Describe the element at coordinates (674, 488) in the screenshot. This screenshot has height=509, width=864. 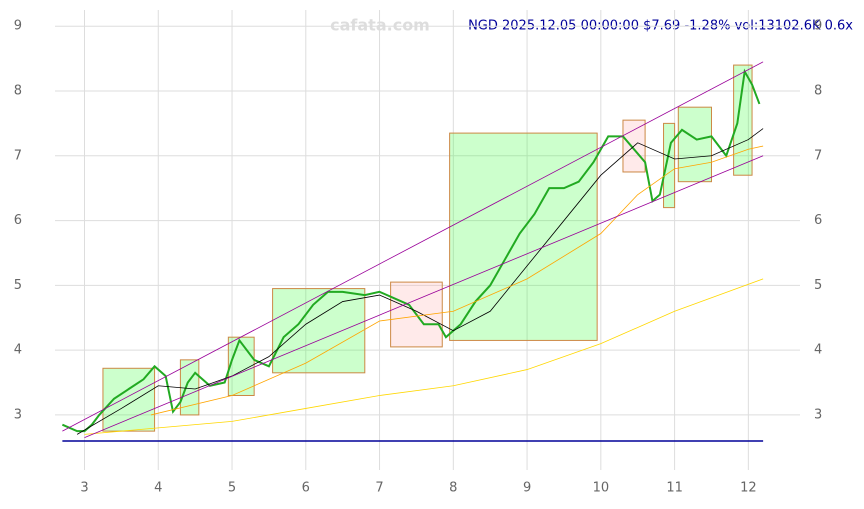
I see `x-tick-label: 11` at that location.